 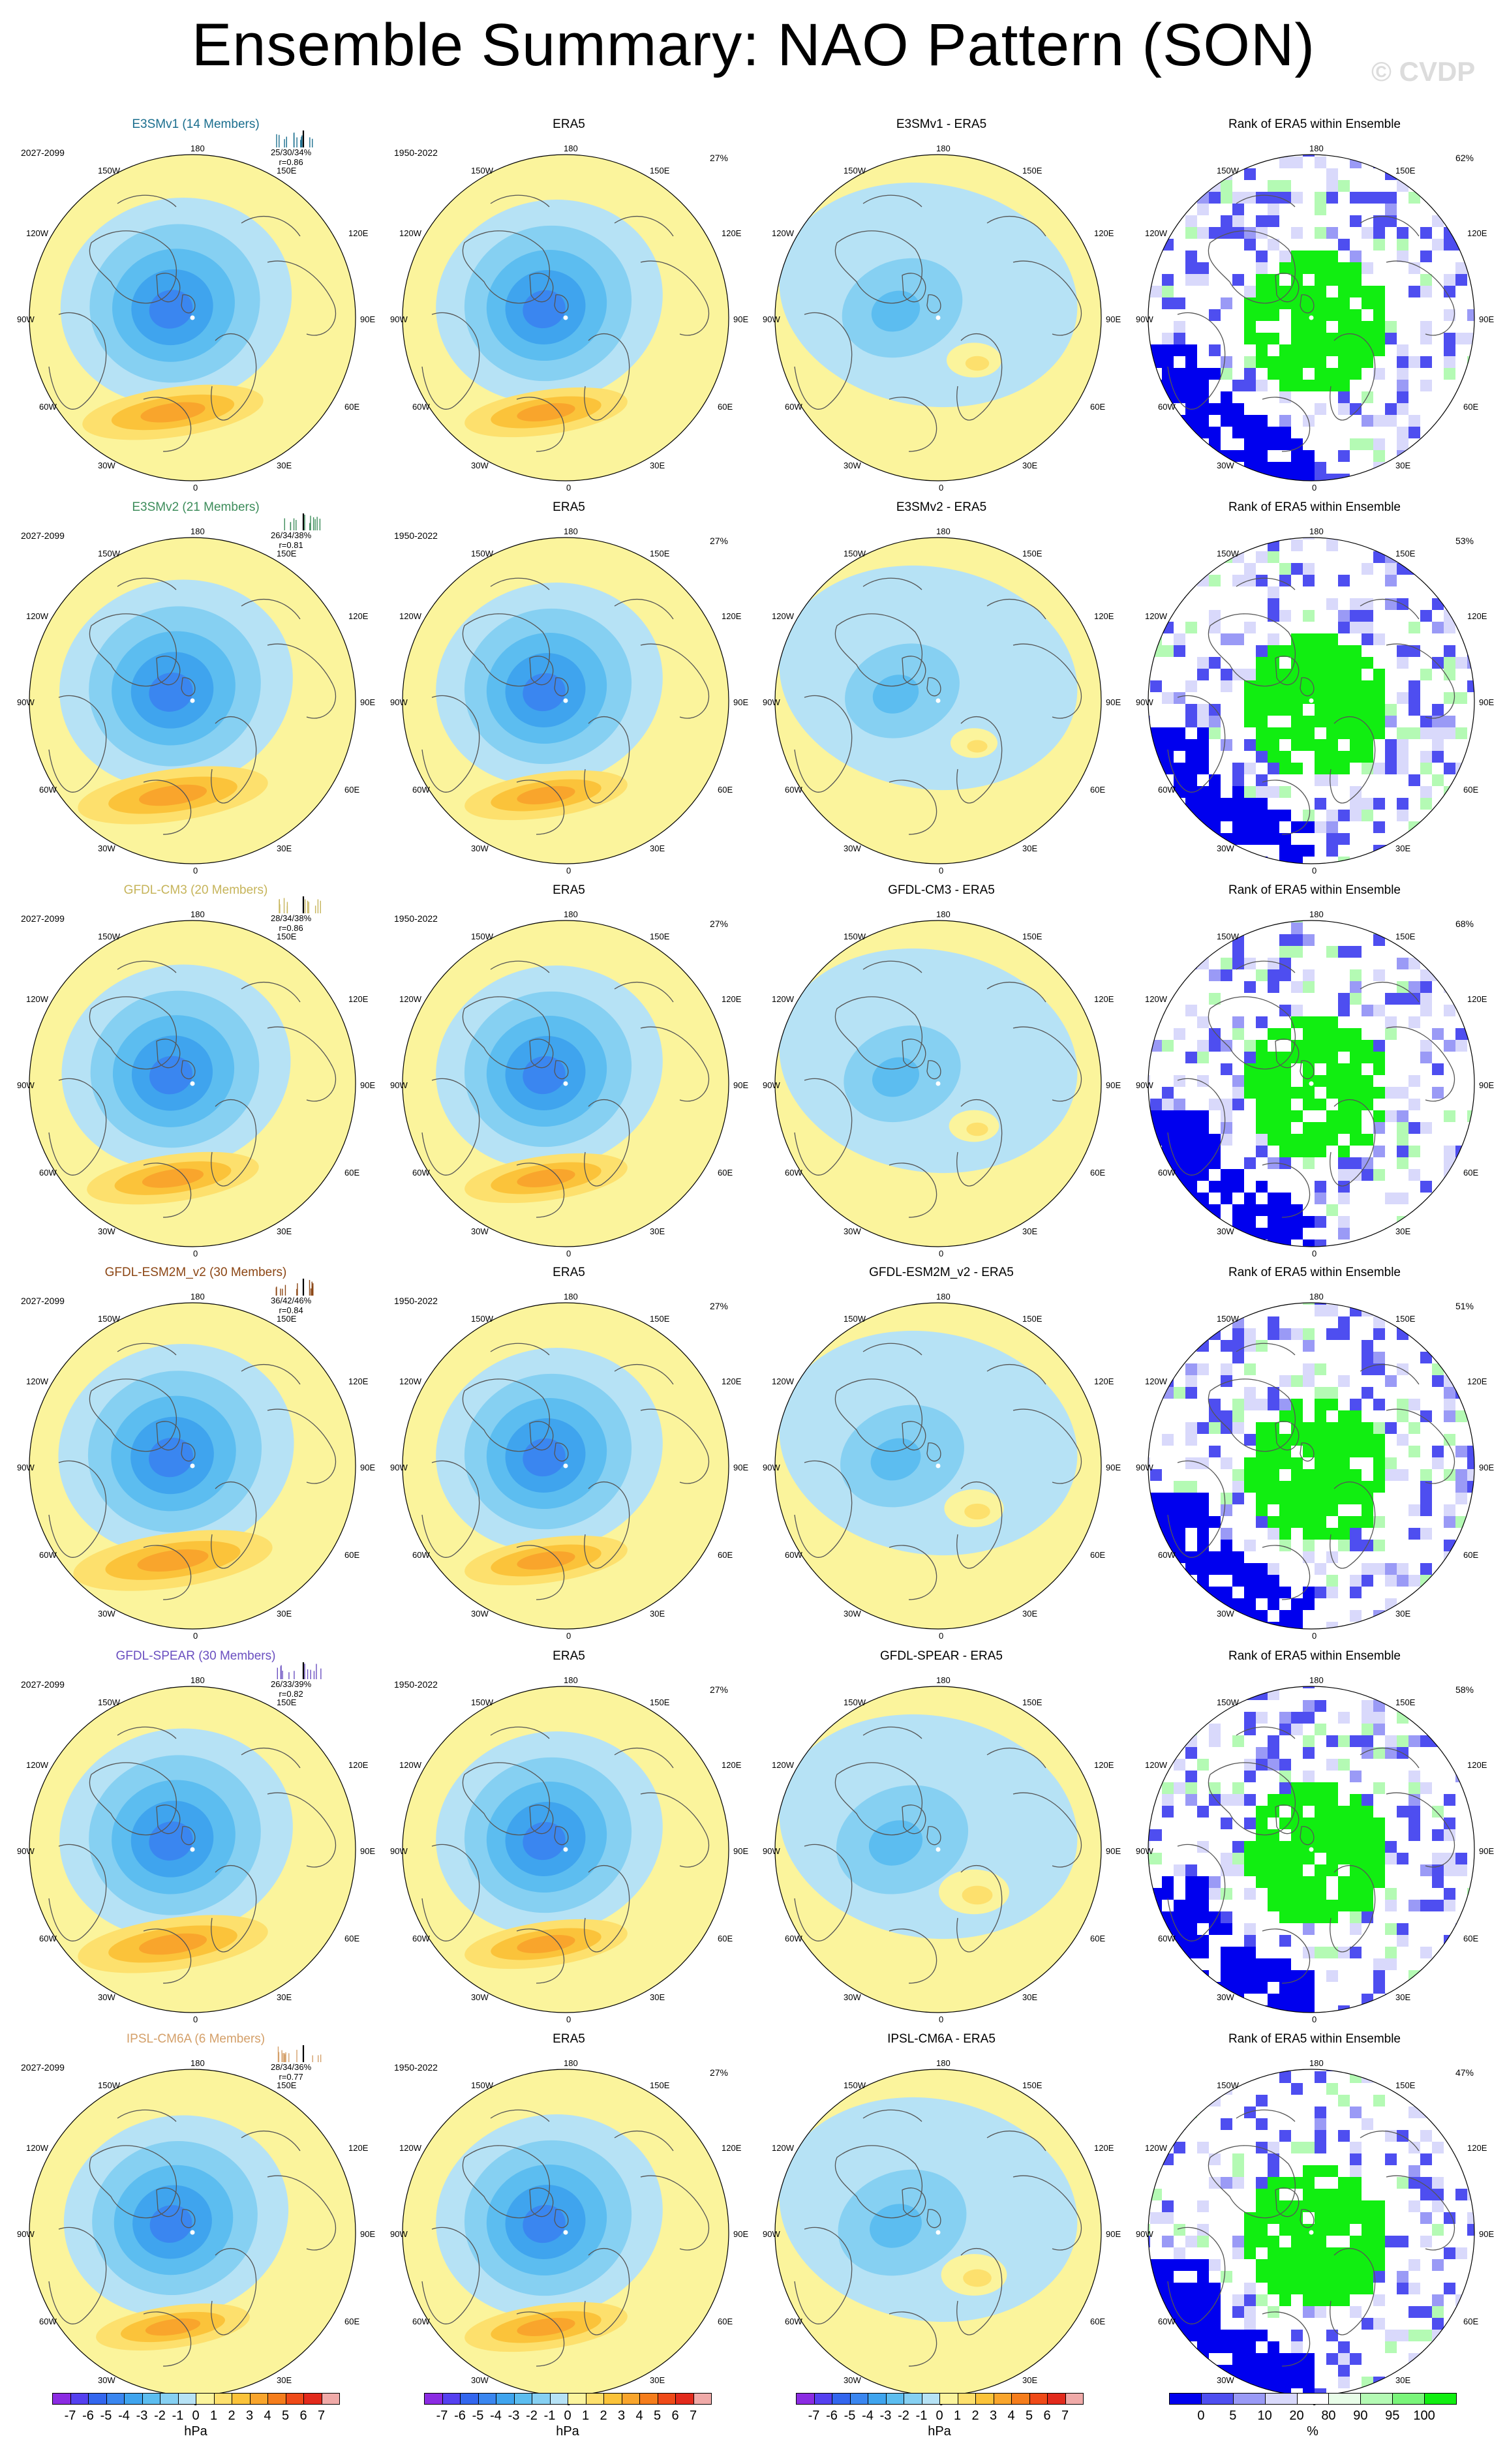 What do you see at coordinates (410, 1765) in the screenshot?
I see `longitude-label: 120W` at bounding box center [410, 1765].